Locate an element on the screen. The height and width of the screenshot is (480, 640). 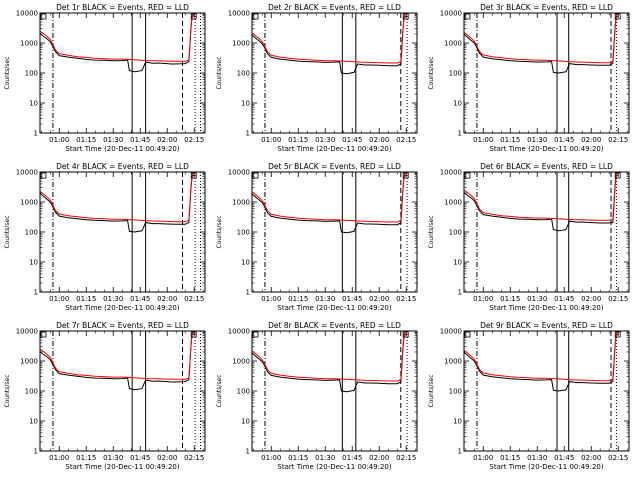
panel-title: Det 2r BLACK = Events, RED = LLD is located at coordinates (334, 7).